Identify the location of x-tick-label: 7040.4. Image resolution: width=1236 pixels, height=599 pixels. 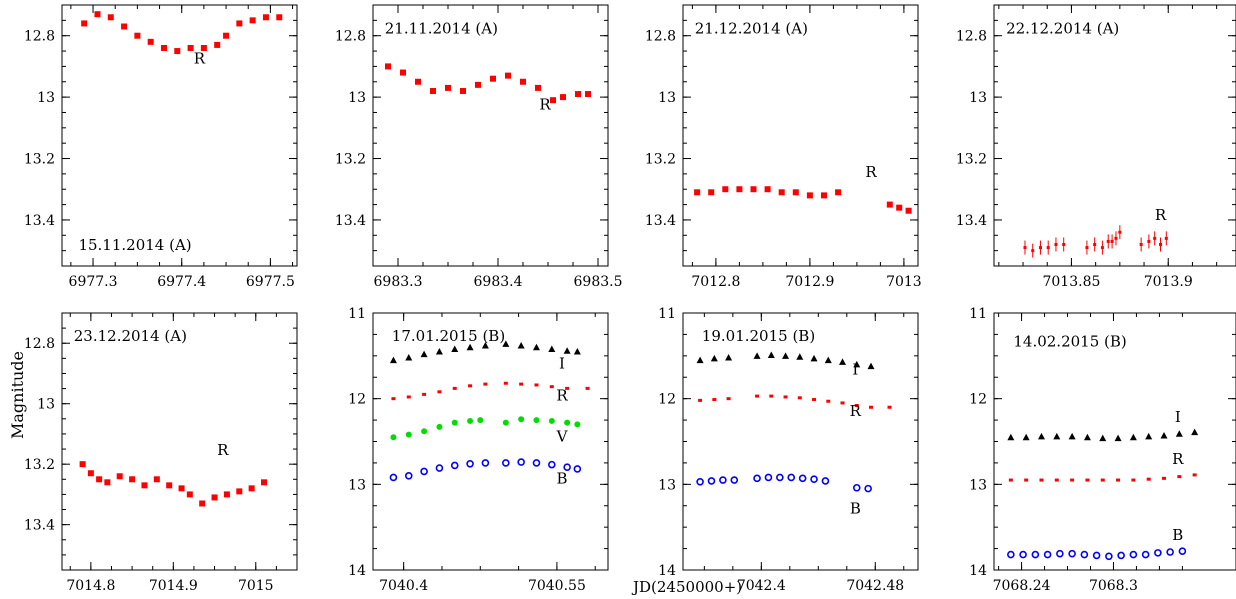
(403, 586).